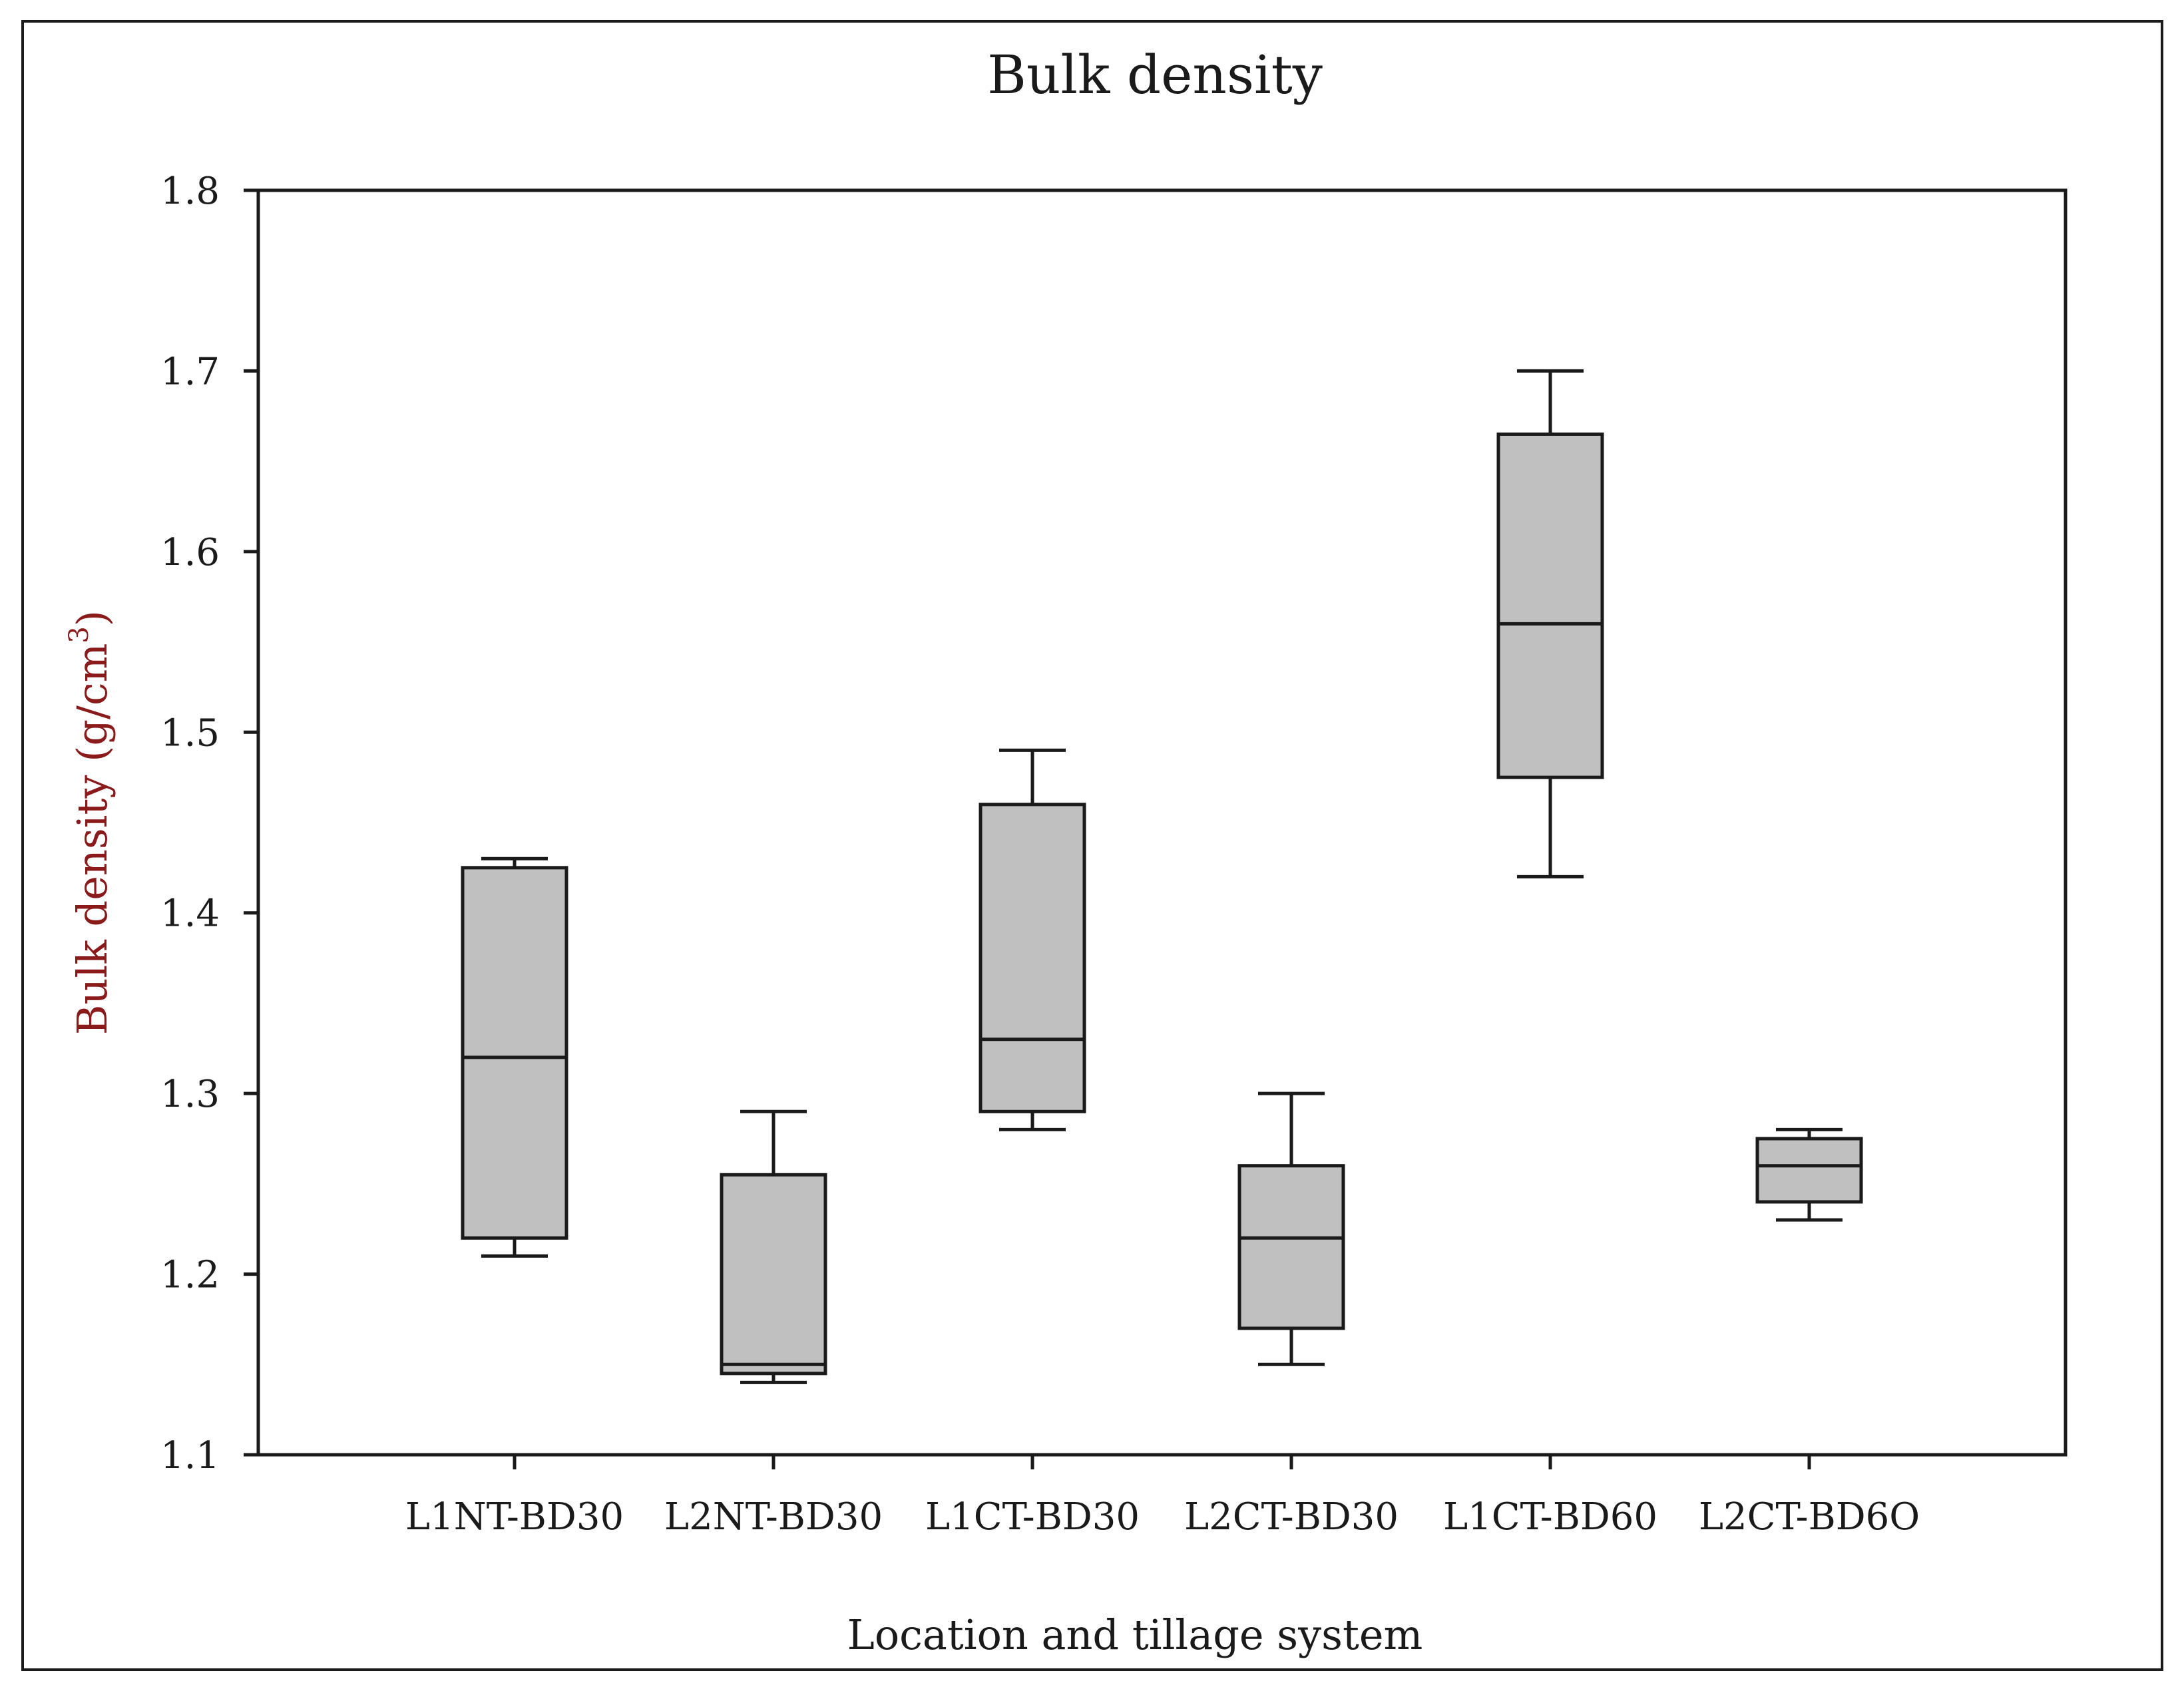 Image resolution: width=2184 pixels, height=1691 pixels. I want to click on y-tick-label: 1.2, so click(190, 1275).